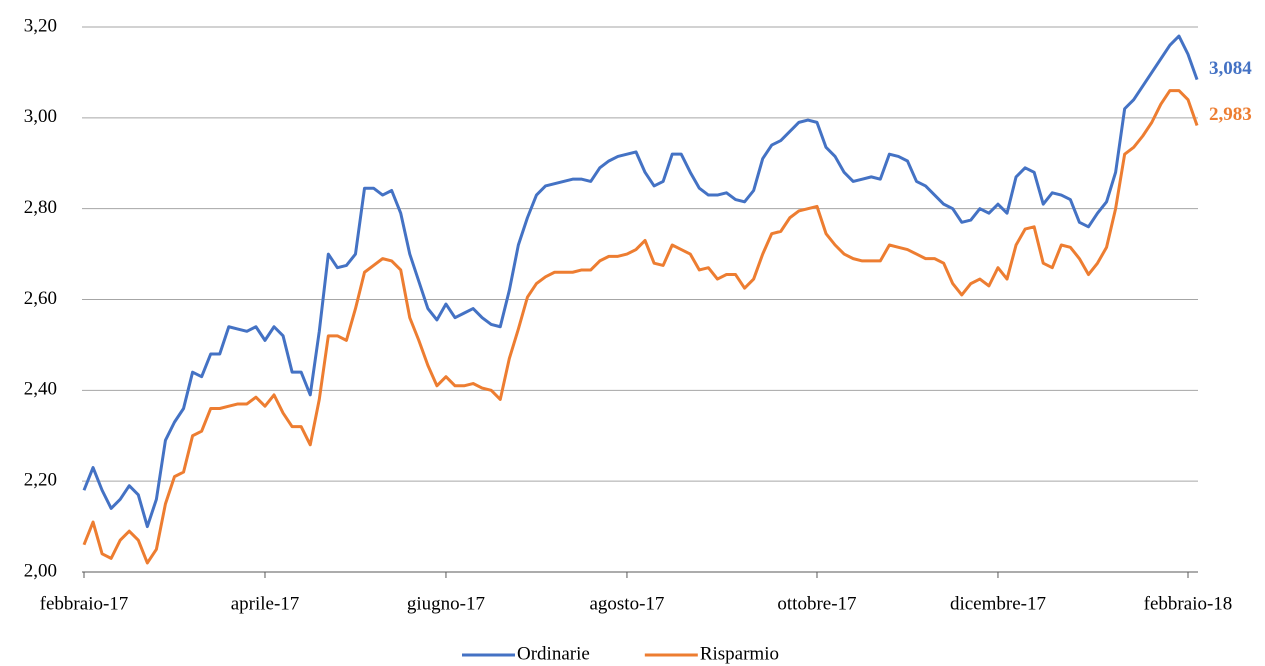 The width and height of the screenshot is (1265, 666). I want to click on value-label: 2,983, so click(1230, 114).